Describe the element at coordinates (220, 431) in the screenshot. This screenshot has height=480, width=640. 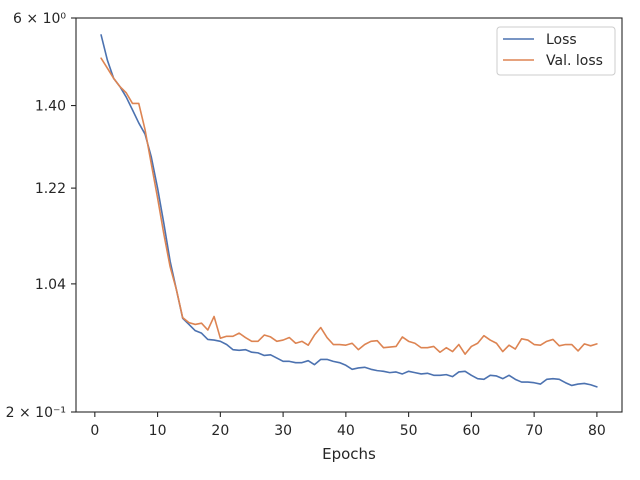
I see `x-tick-label: 20` at that location.